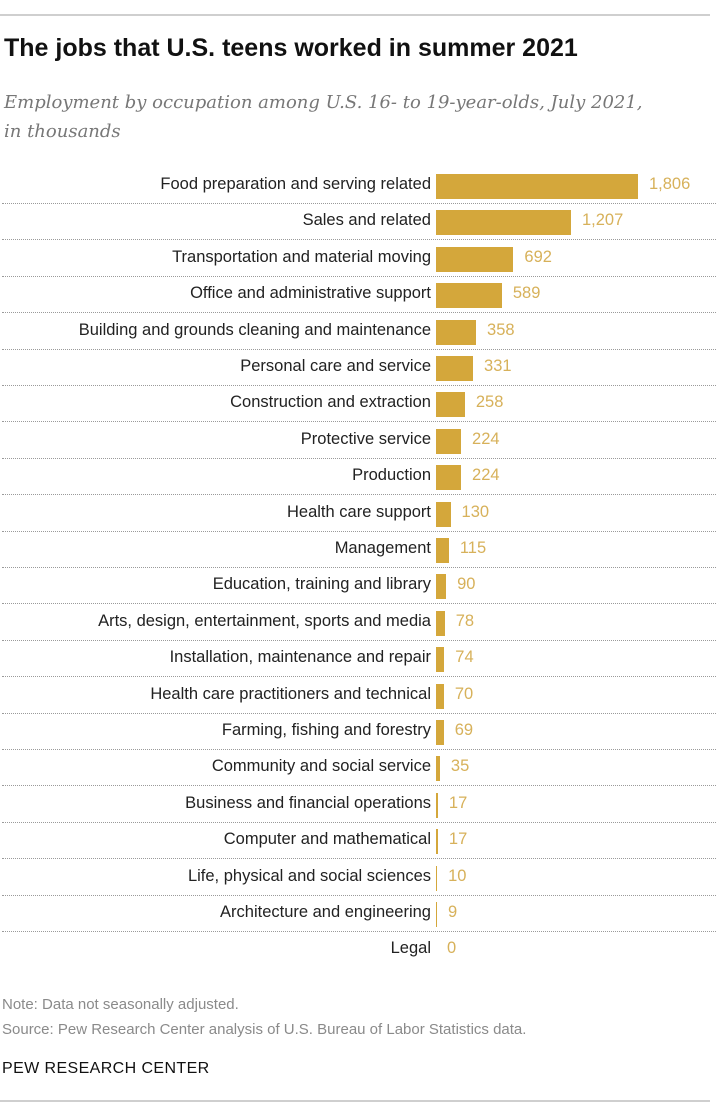 This screenshot has width=720, height=1113. I want to click on category-label: Personal care and service, so click(335, 366).